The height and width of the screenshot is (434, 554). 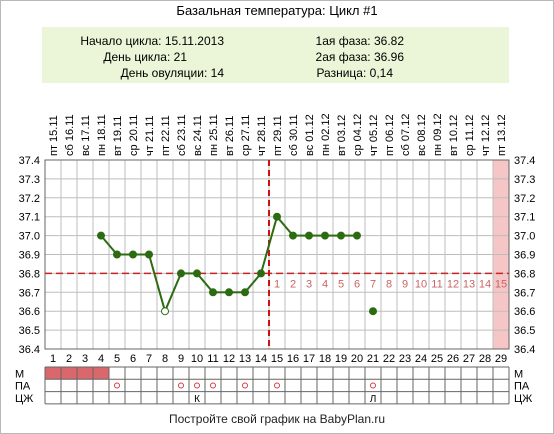 I want to click on y-tick-label-left: 37.1, so click(x=29, y=218).